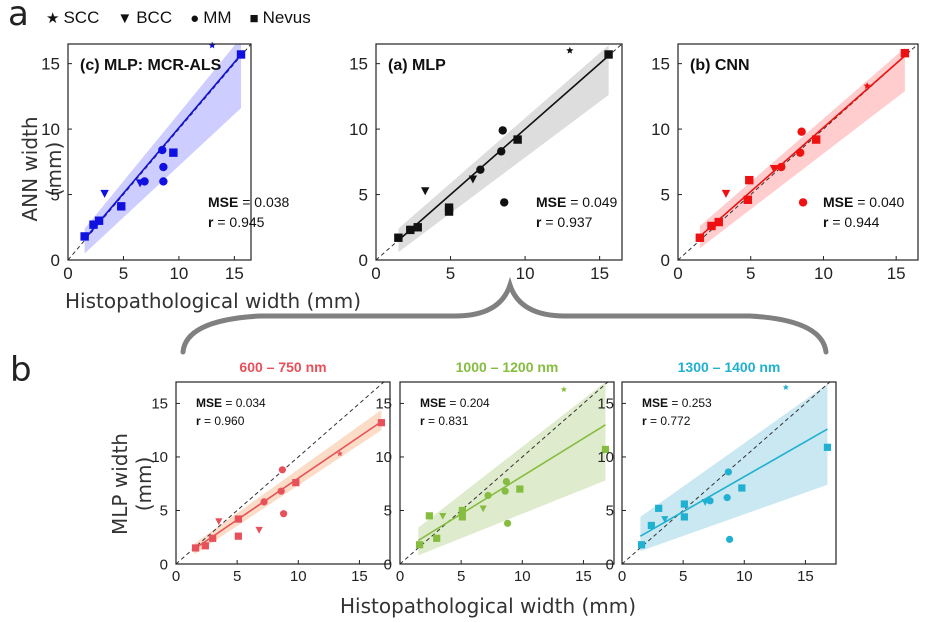 This screenshot has width=927, height=622. What do you see at coordinates (864, 202) in the screenshot?
I see `mse-stat: MSE = 0.040` at bounding box center [864, 202].